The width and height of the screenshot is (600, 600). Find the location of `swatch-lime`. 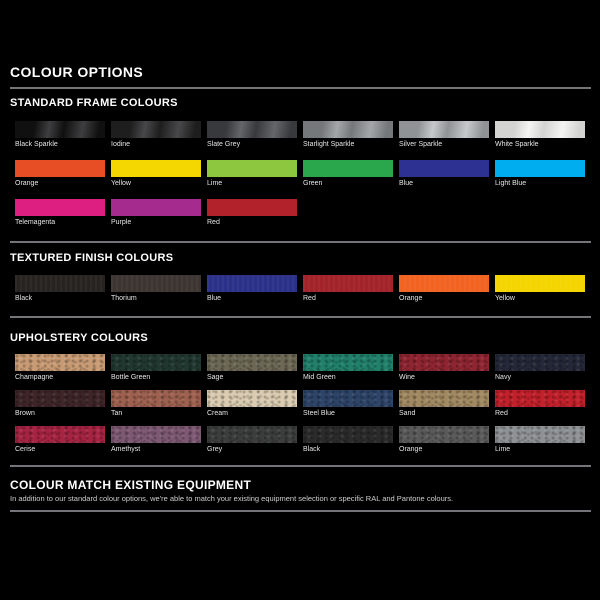

swatch-lime is located at coordinates (540, 434).